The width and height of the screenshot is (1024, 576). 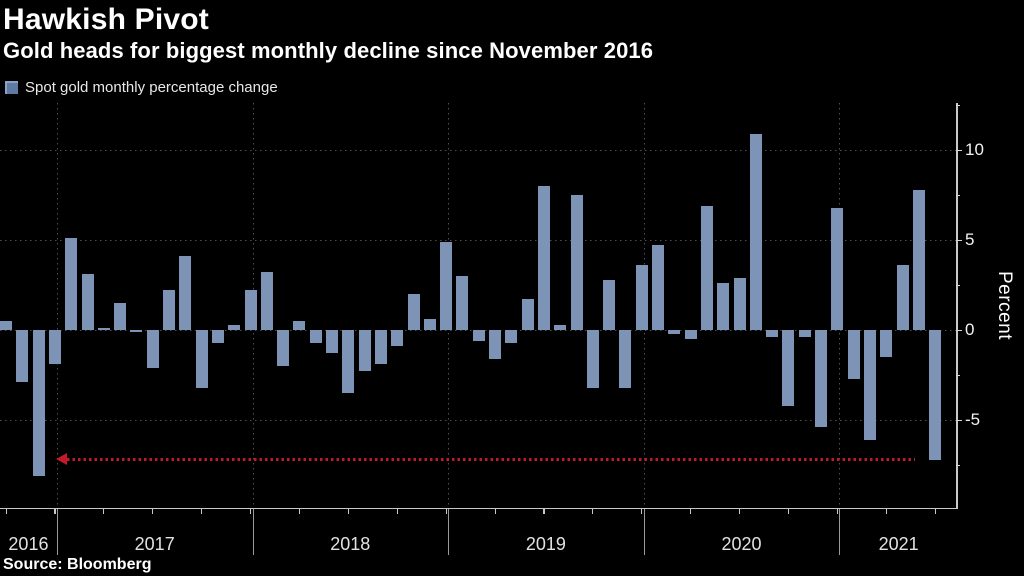 I want to click on legend: Spot gold monthly percentage change, so click(x=141, y=87).